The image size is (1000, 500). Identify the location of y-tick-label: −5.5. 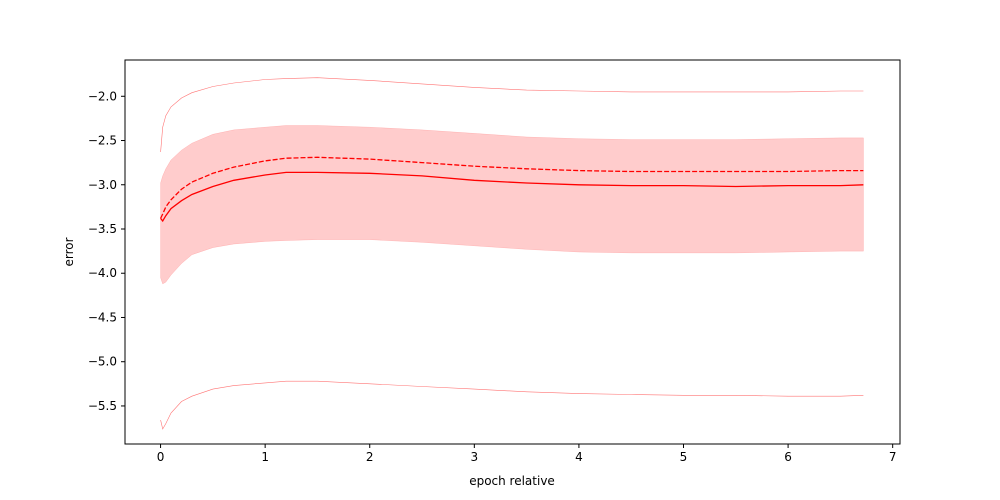
(102, 406).